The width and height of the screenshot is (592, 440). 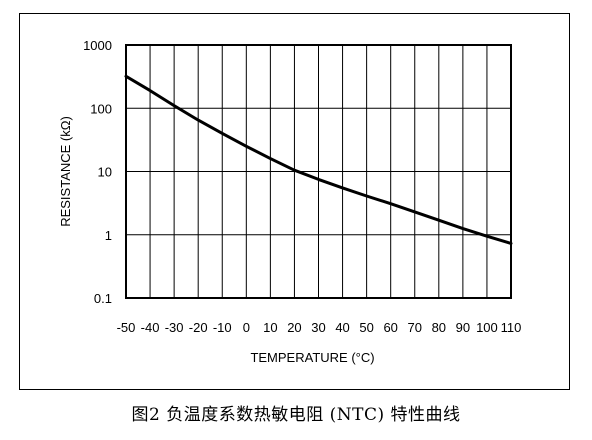 I want to click on y-axis-title: RESISTANCE (kΩ), so click(x=65, y=171).